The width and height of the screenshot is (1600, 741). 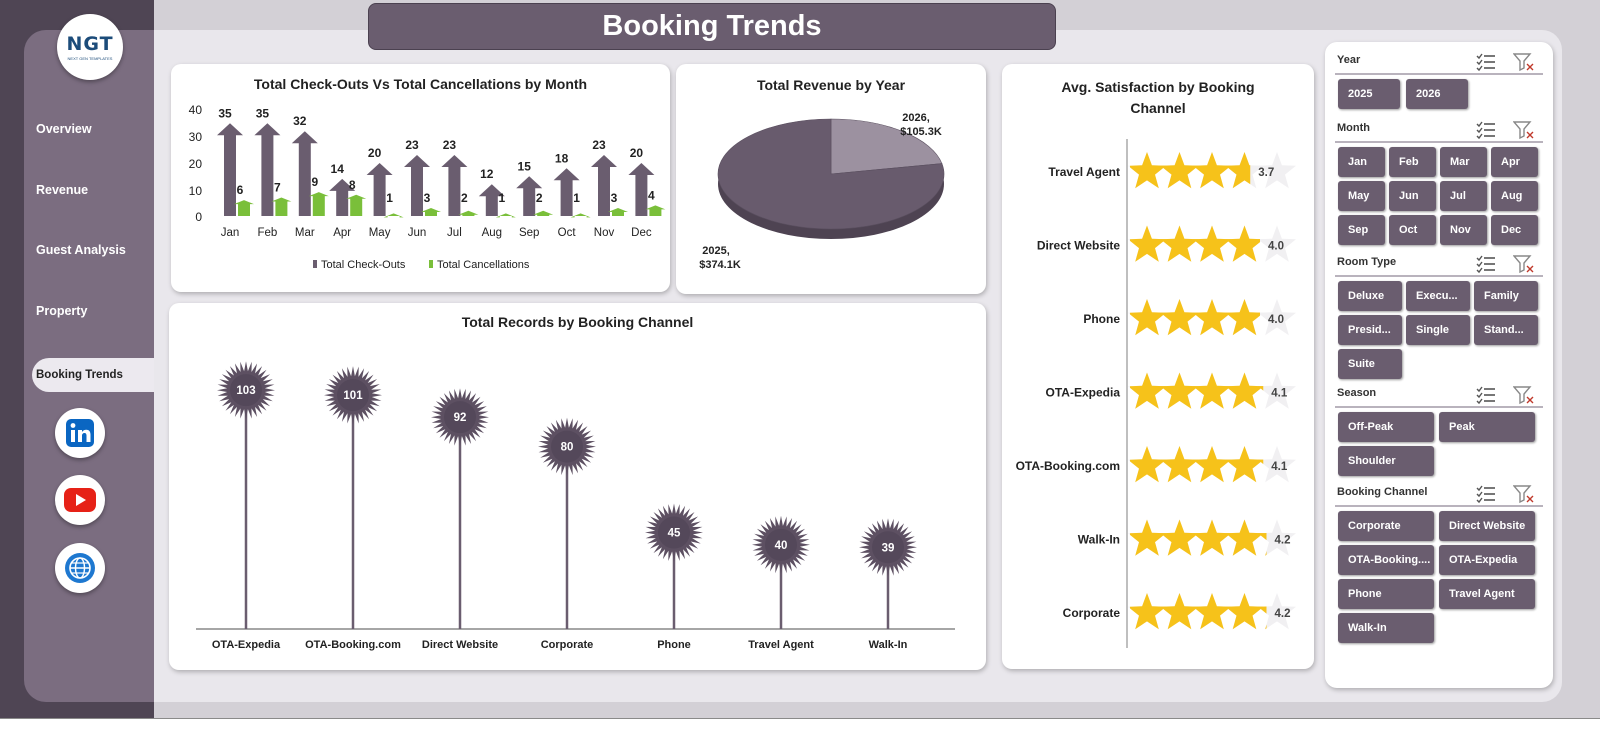 What do you see at coordinates (1412, 230) in the screenshot?
I see `slicer-item-month: Oct` at bounding box center [1412, 230].